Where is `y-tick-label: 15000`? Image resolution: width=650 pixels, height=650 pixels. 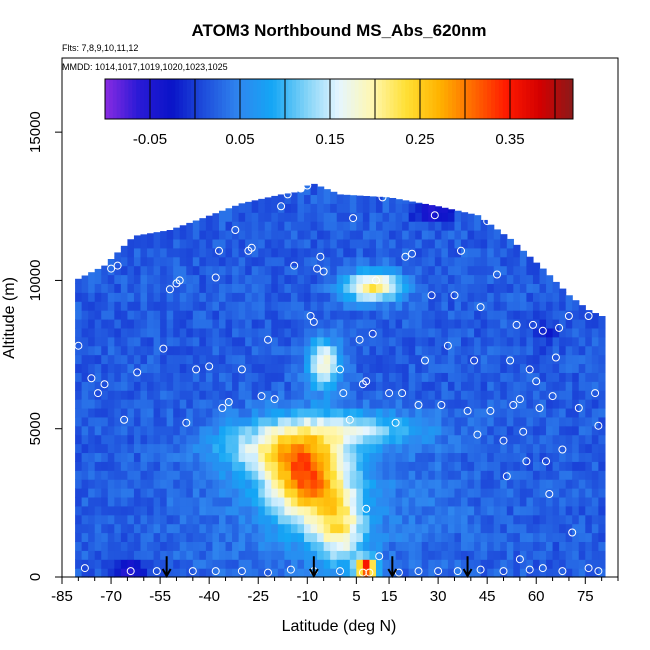 y-tick-label: 15000 is located at coordinates (35, 132).